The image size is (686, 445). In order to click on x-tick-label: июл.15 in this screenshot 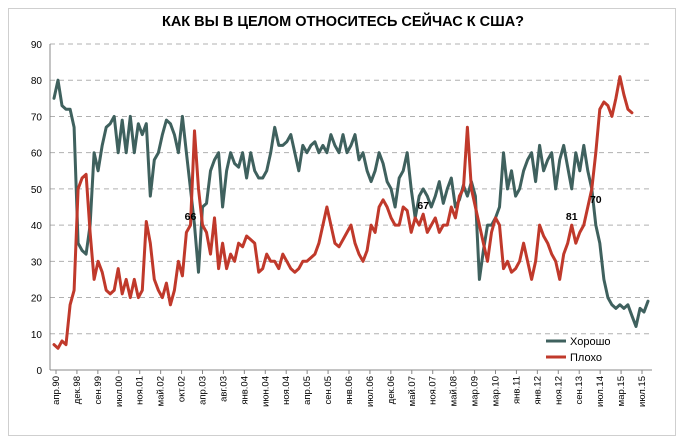, I will do `click(642, 391)`.